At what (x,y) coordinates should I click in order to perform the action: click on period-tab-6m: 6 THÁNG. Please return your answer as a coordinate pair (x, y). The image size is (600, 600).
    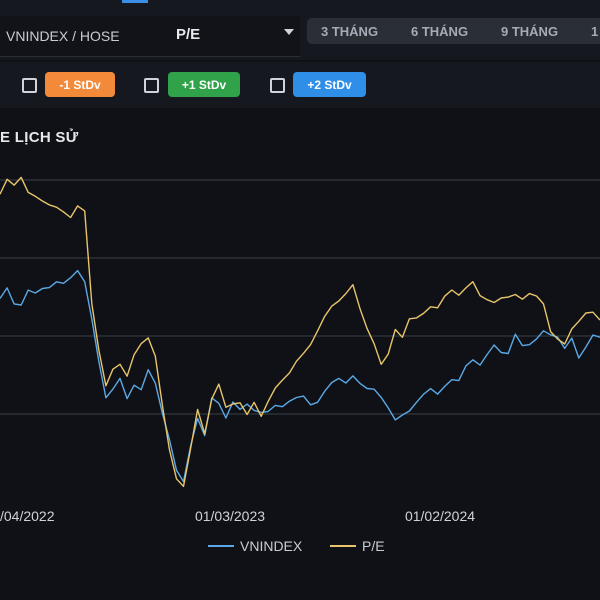
    Looking at the image, I should click on (440, 31).